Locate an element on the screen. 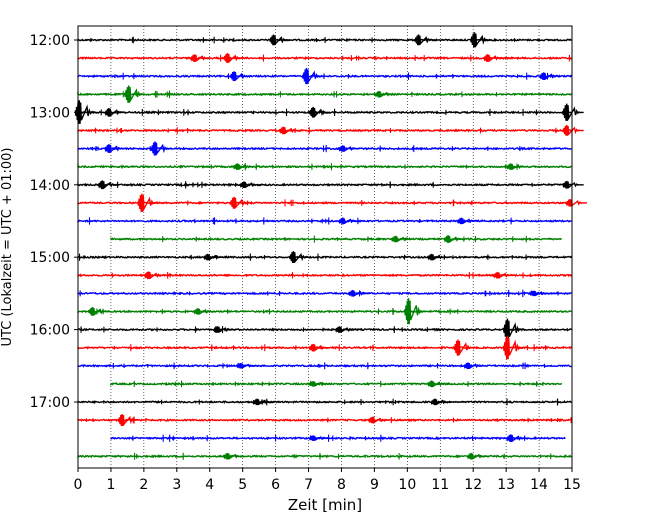 The image size is (650, 520). x-tick-label: 7 is located at coordinates (308, 485).